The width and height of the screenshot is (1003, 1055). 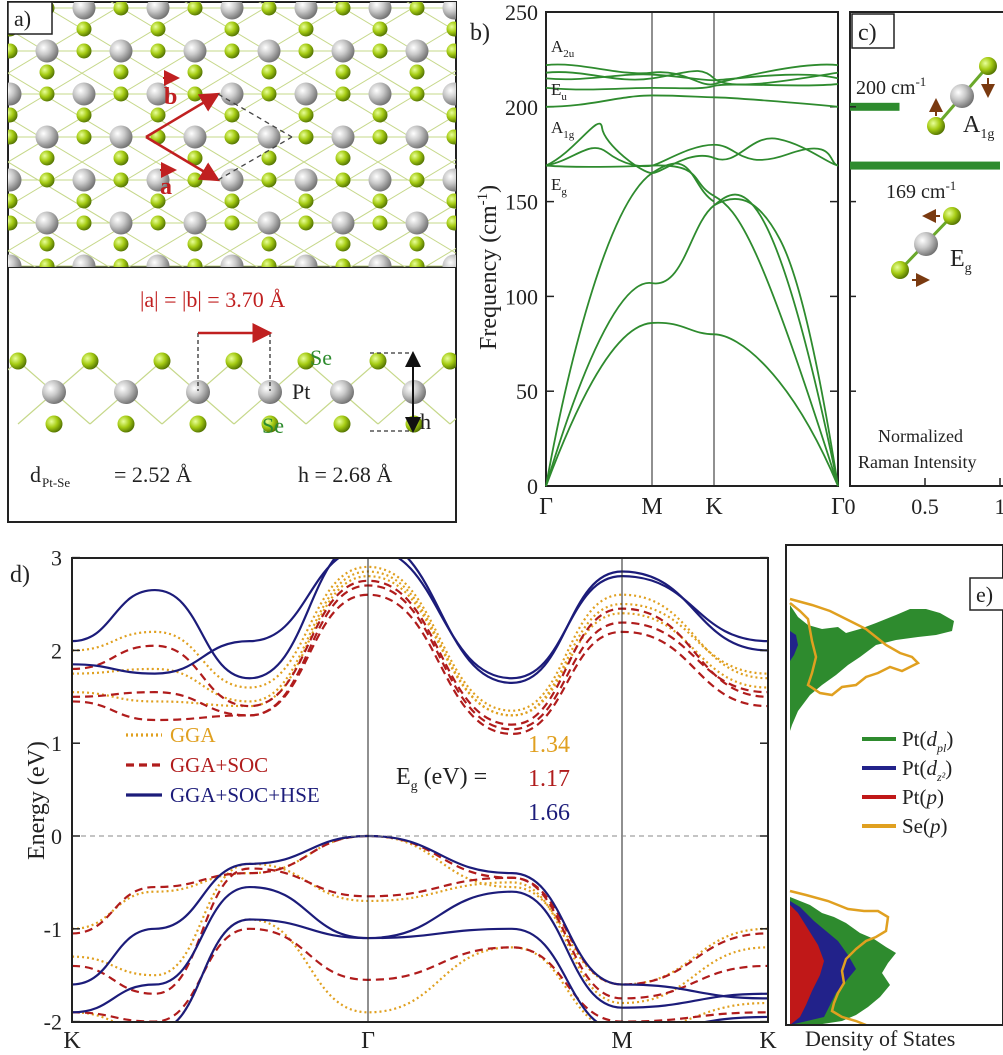 What do you see at coordinates (521, 202) in the screenshot?
I see `phonon-ytick-label: 150` at bounding box center [521, 202].